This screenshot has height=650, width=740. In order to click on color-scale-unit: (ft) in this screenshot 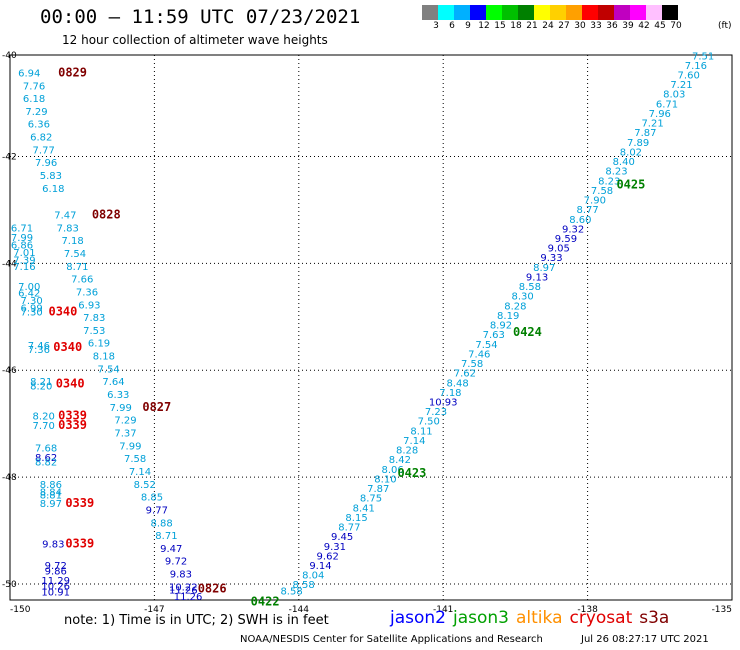, I will do `click(725, 26)`.